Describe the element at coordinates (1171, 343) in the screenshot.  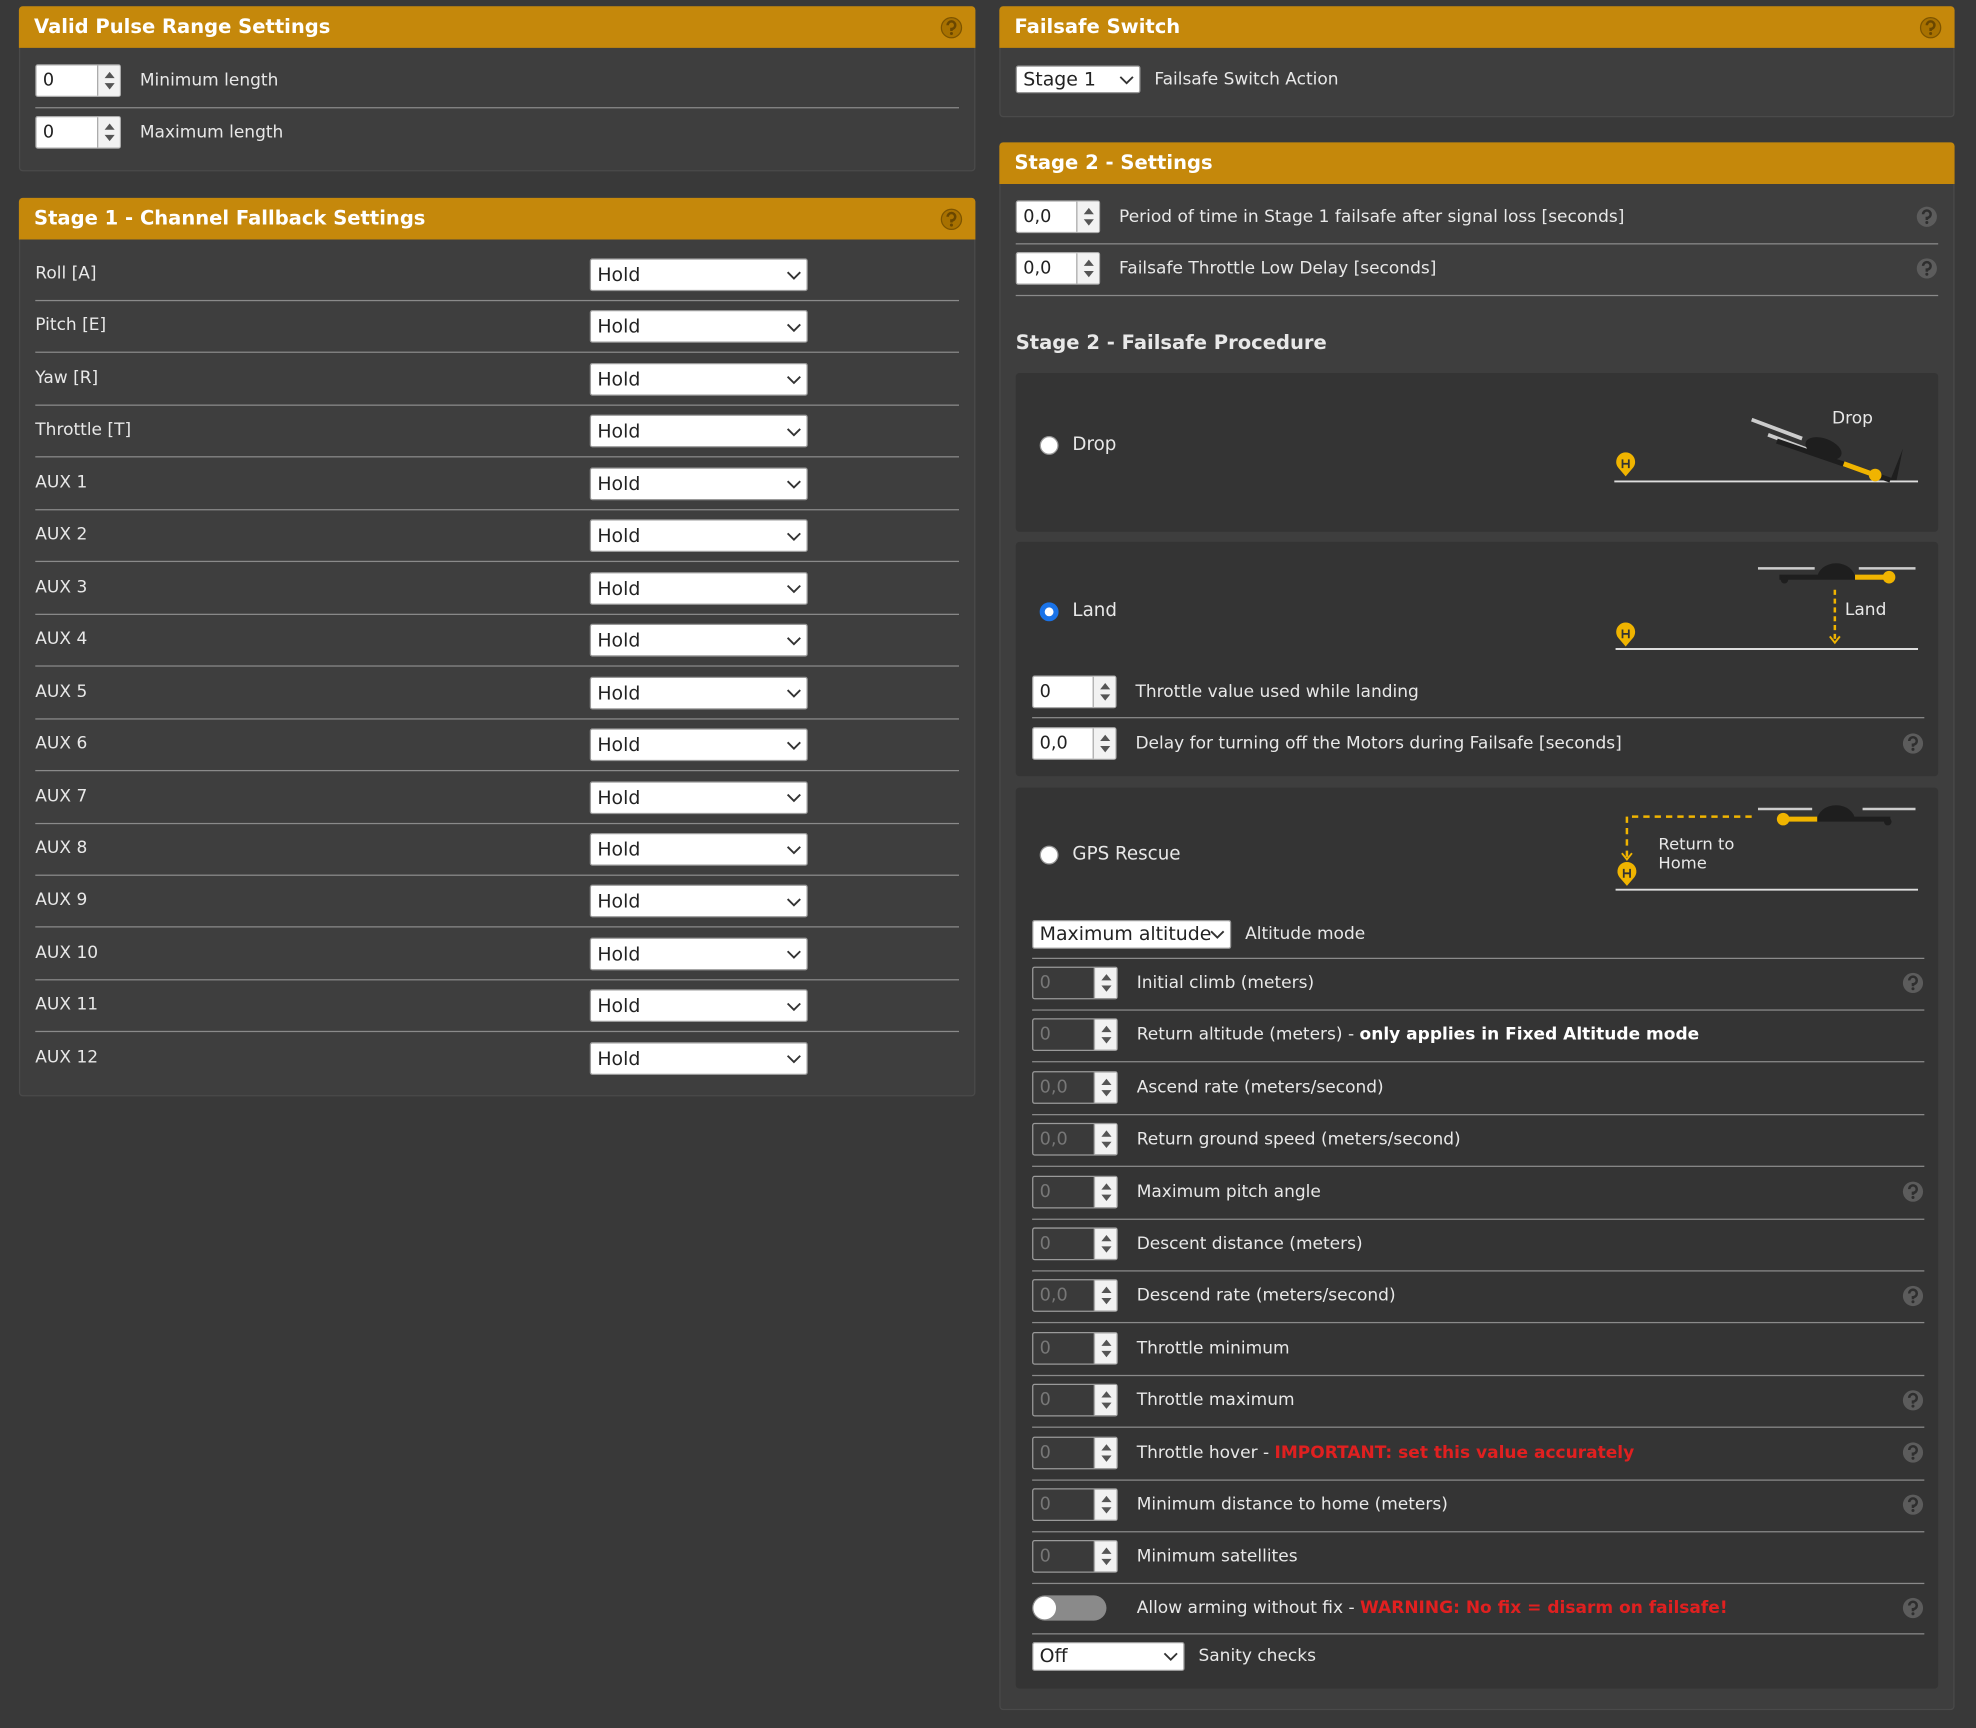
I see `label: Stage 2 - Failsafe Procedure` at that location.